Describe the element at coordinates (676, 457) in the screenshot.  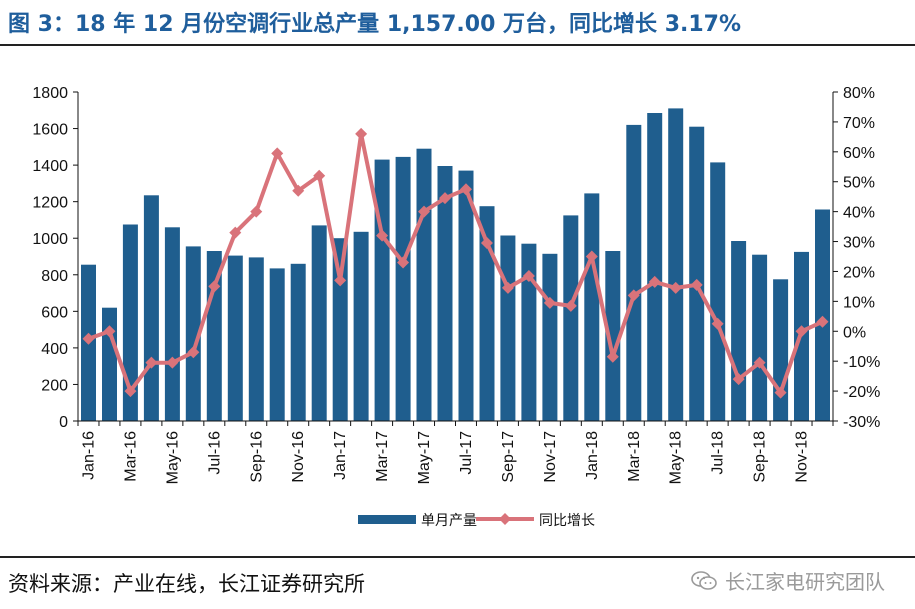
I see `x-tick-label: May-18` at that location.